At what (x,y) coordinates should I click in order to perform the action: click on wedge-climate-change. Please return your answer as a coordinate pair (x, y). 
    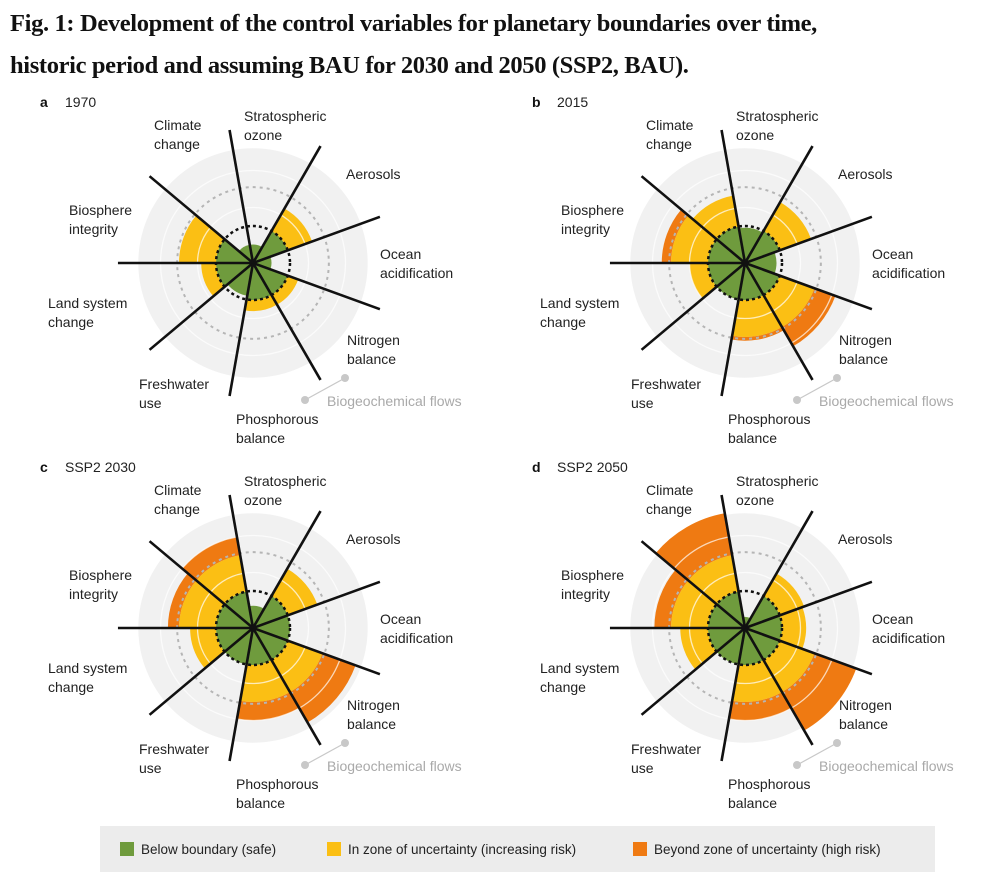
    Looking at the image, I should click on (217, 582).